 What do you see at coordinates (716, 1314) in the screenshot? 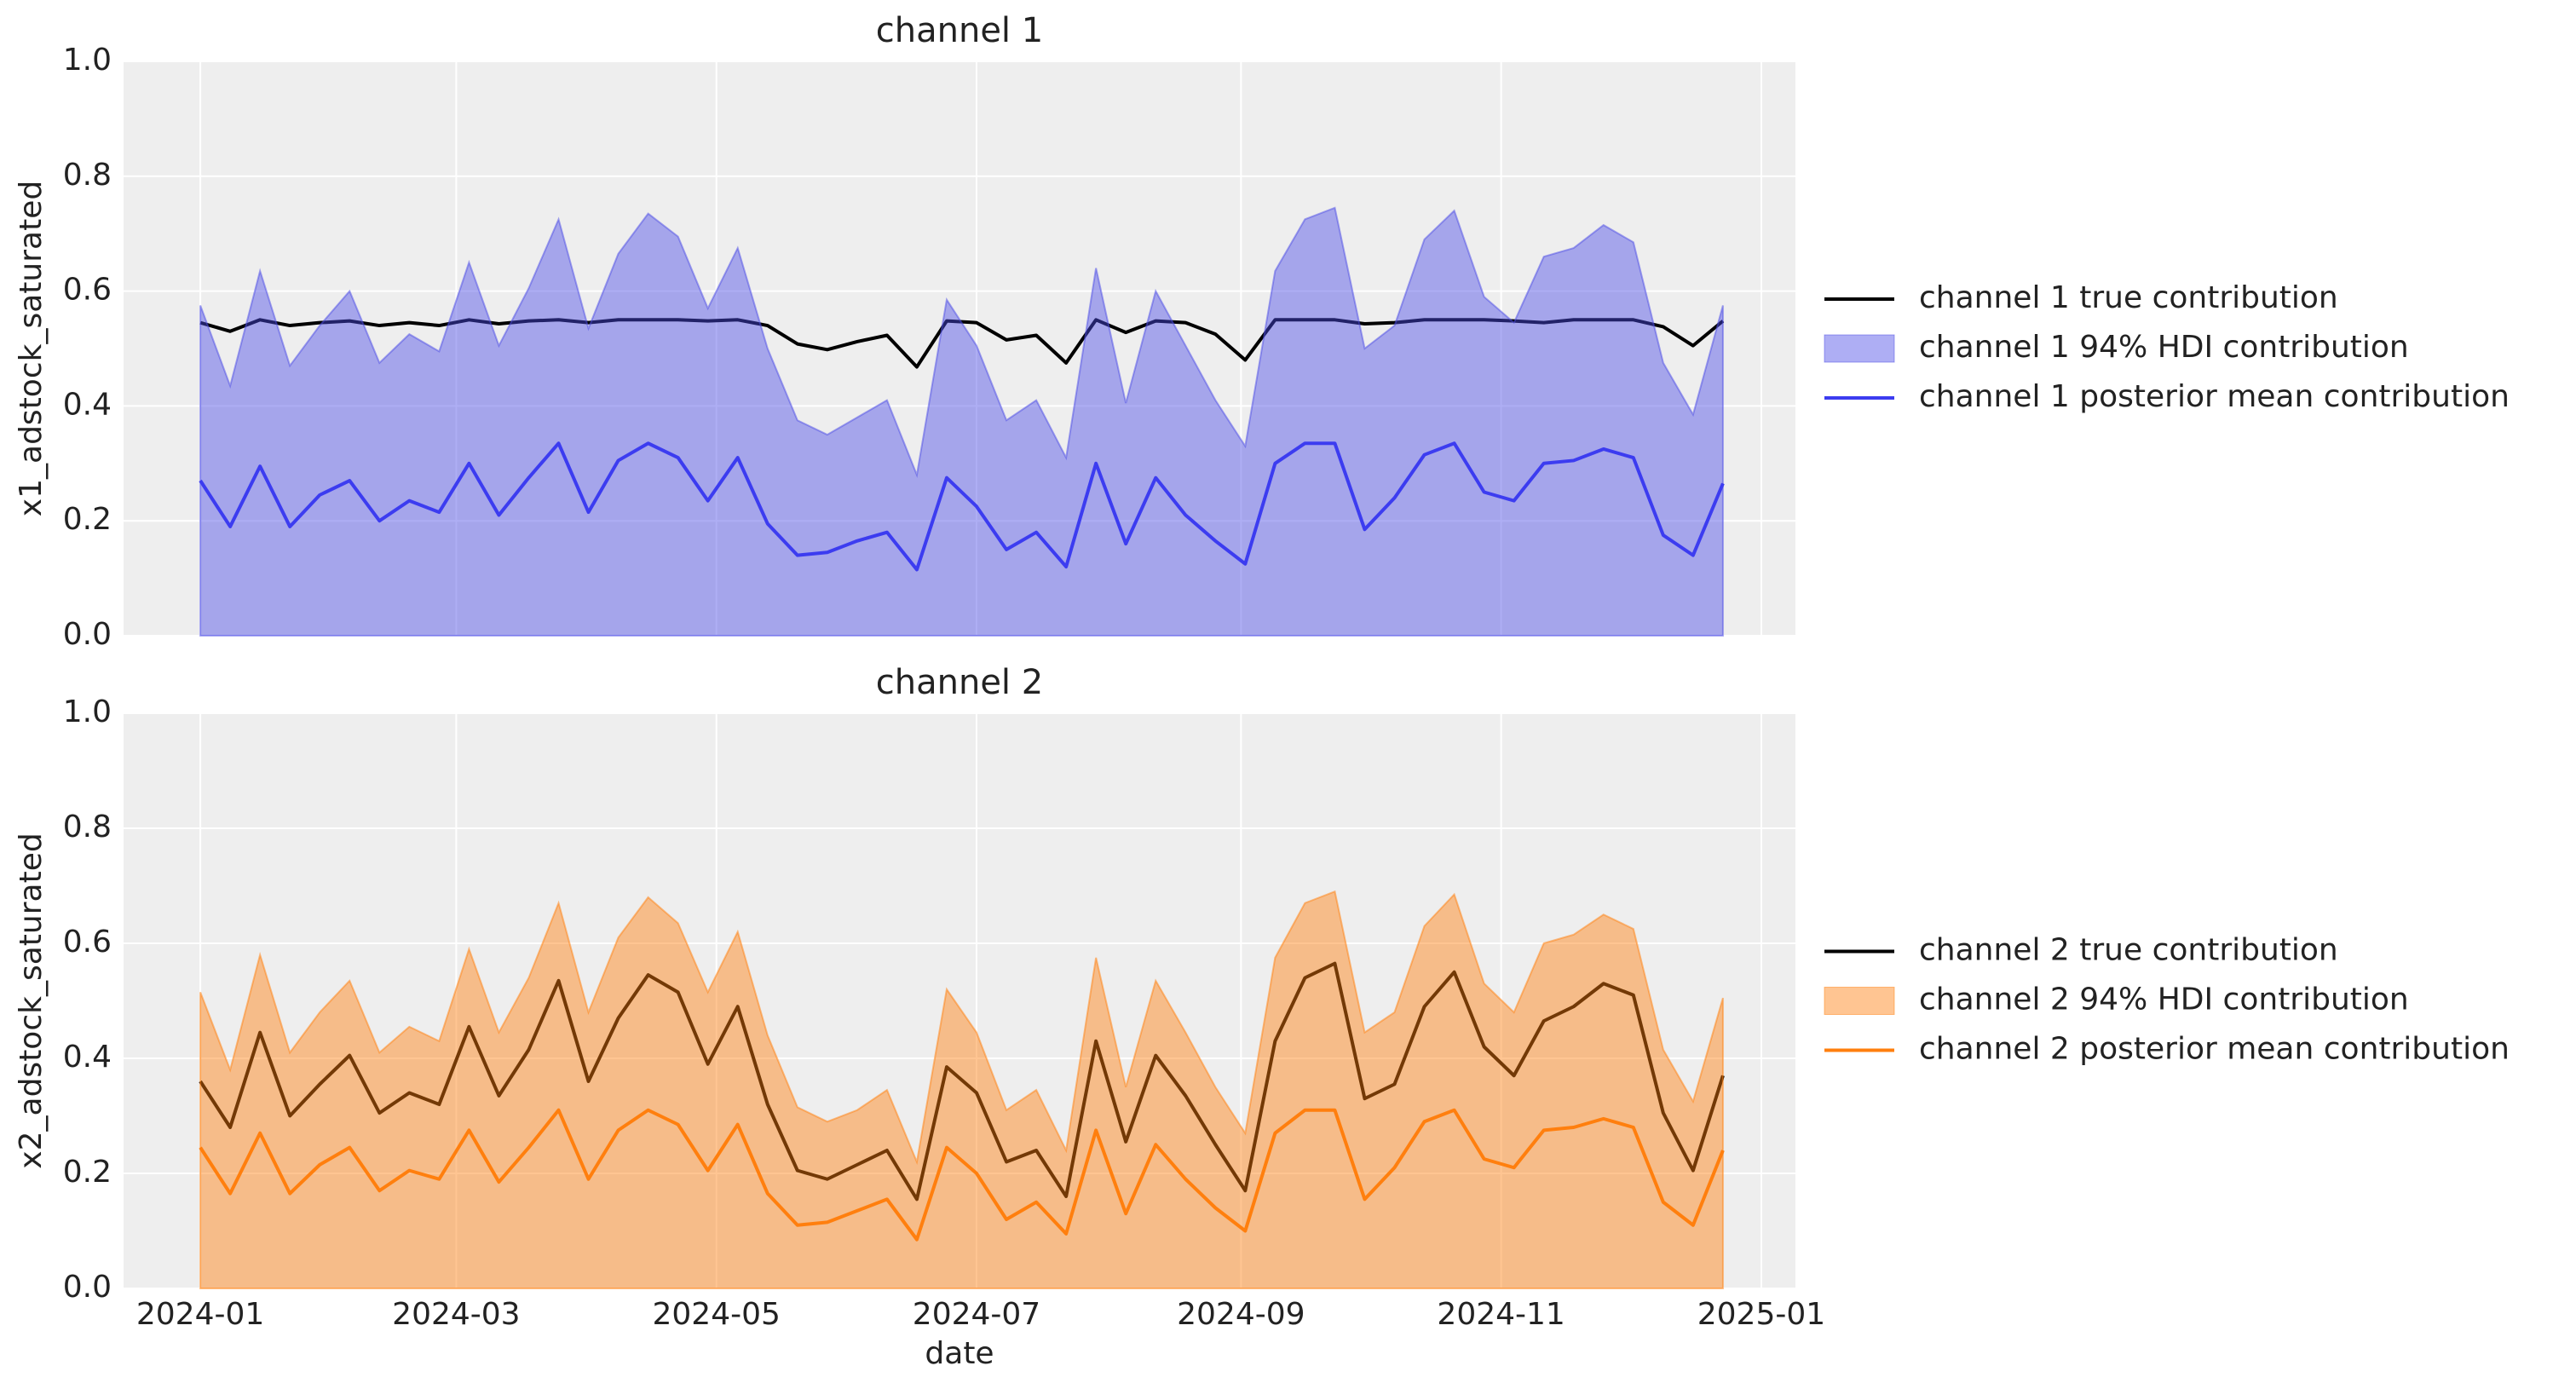
I see `x-tick-label: 2024-05` at bounding box center [716, 1314].